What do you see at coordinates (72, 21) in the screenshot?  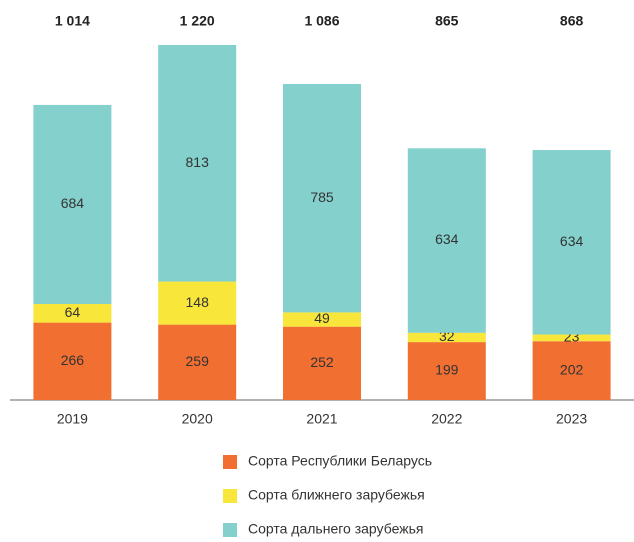 I see `total-label: 1 014` at bounding box center [72, 21].